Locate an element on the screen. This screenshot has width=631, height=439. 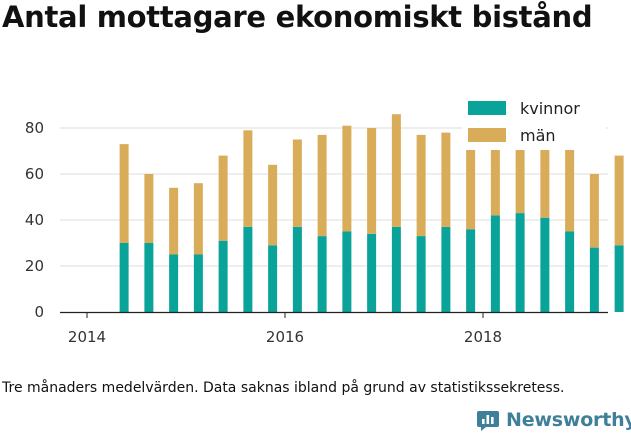
y-tick-label: 60 is located at coordinates (34, 174).